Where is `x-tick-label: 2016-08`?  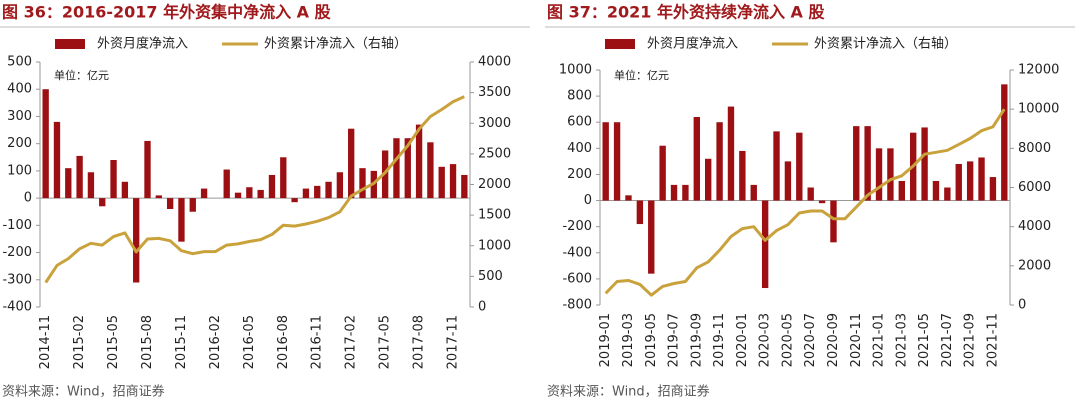 x-tick-label: 2016-08 is located at coordinates (283, 342).